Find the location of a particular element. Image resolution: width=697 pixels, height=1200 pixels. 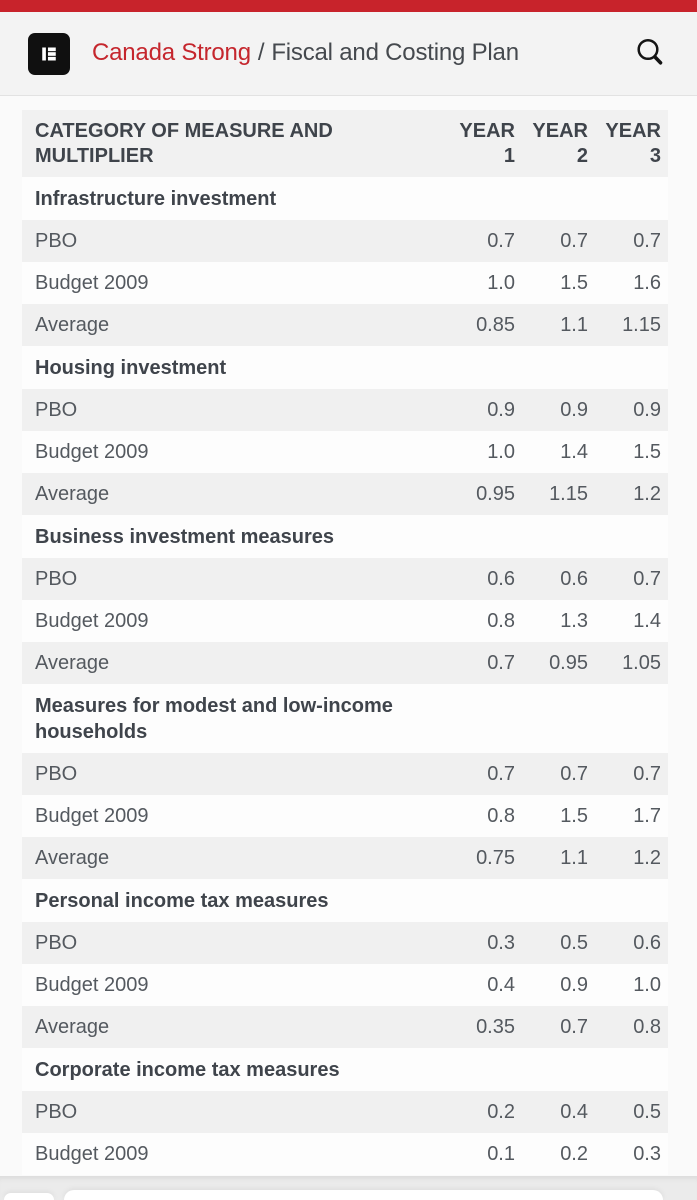

section-header-row: Personal income tax measures is located at coordinates (345, 900).